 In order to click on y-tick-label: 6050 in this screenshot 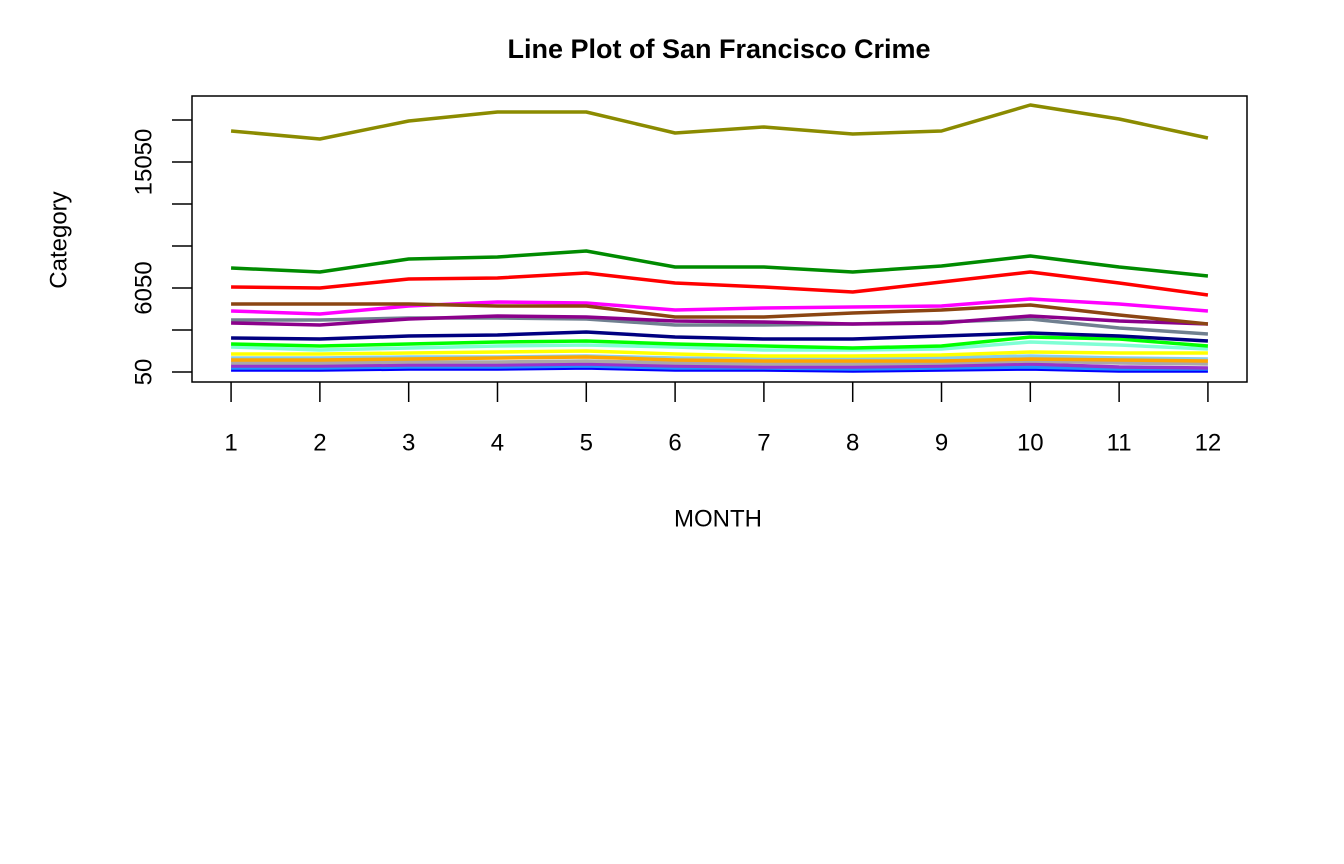, I will do `click(143, 287)`.